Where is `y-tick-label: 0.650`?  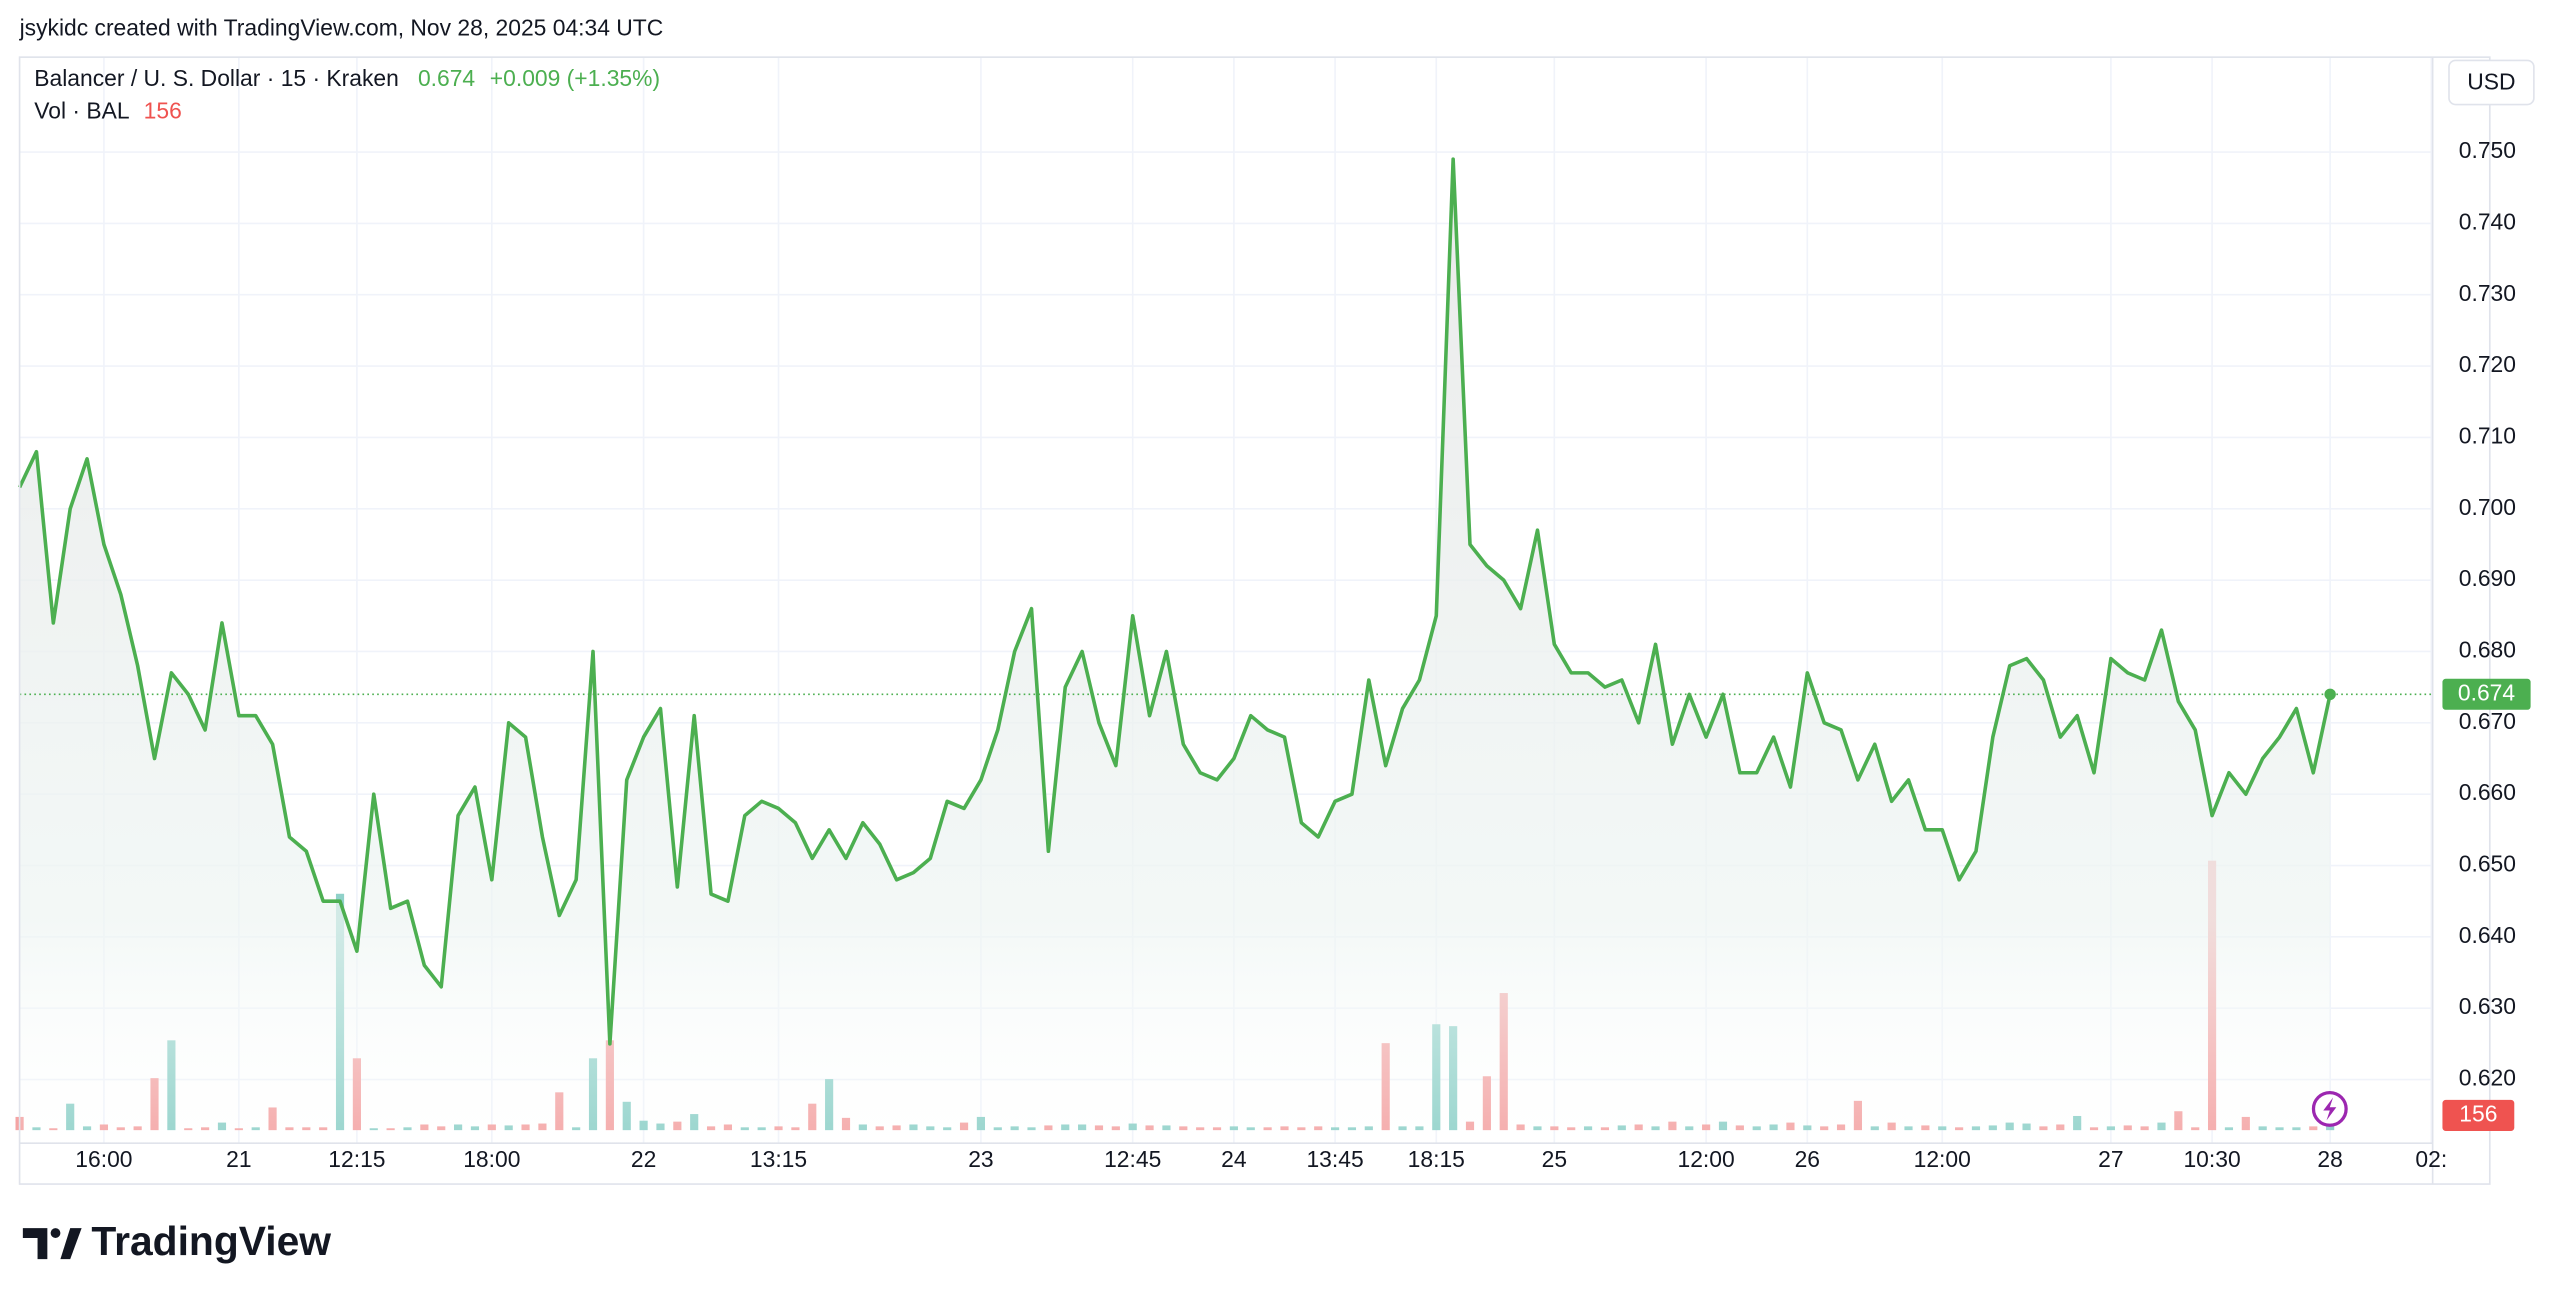 y-tick-label: 0.650 is located at coordinates (2487, 864).